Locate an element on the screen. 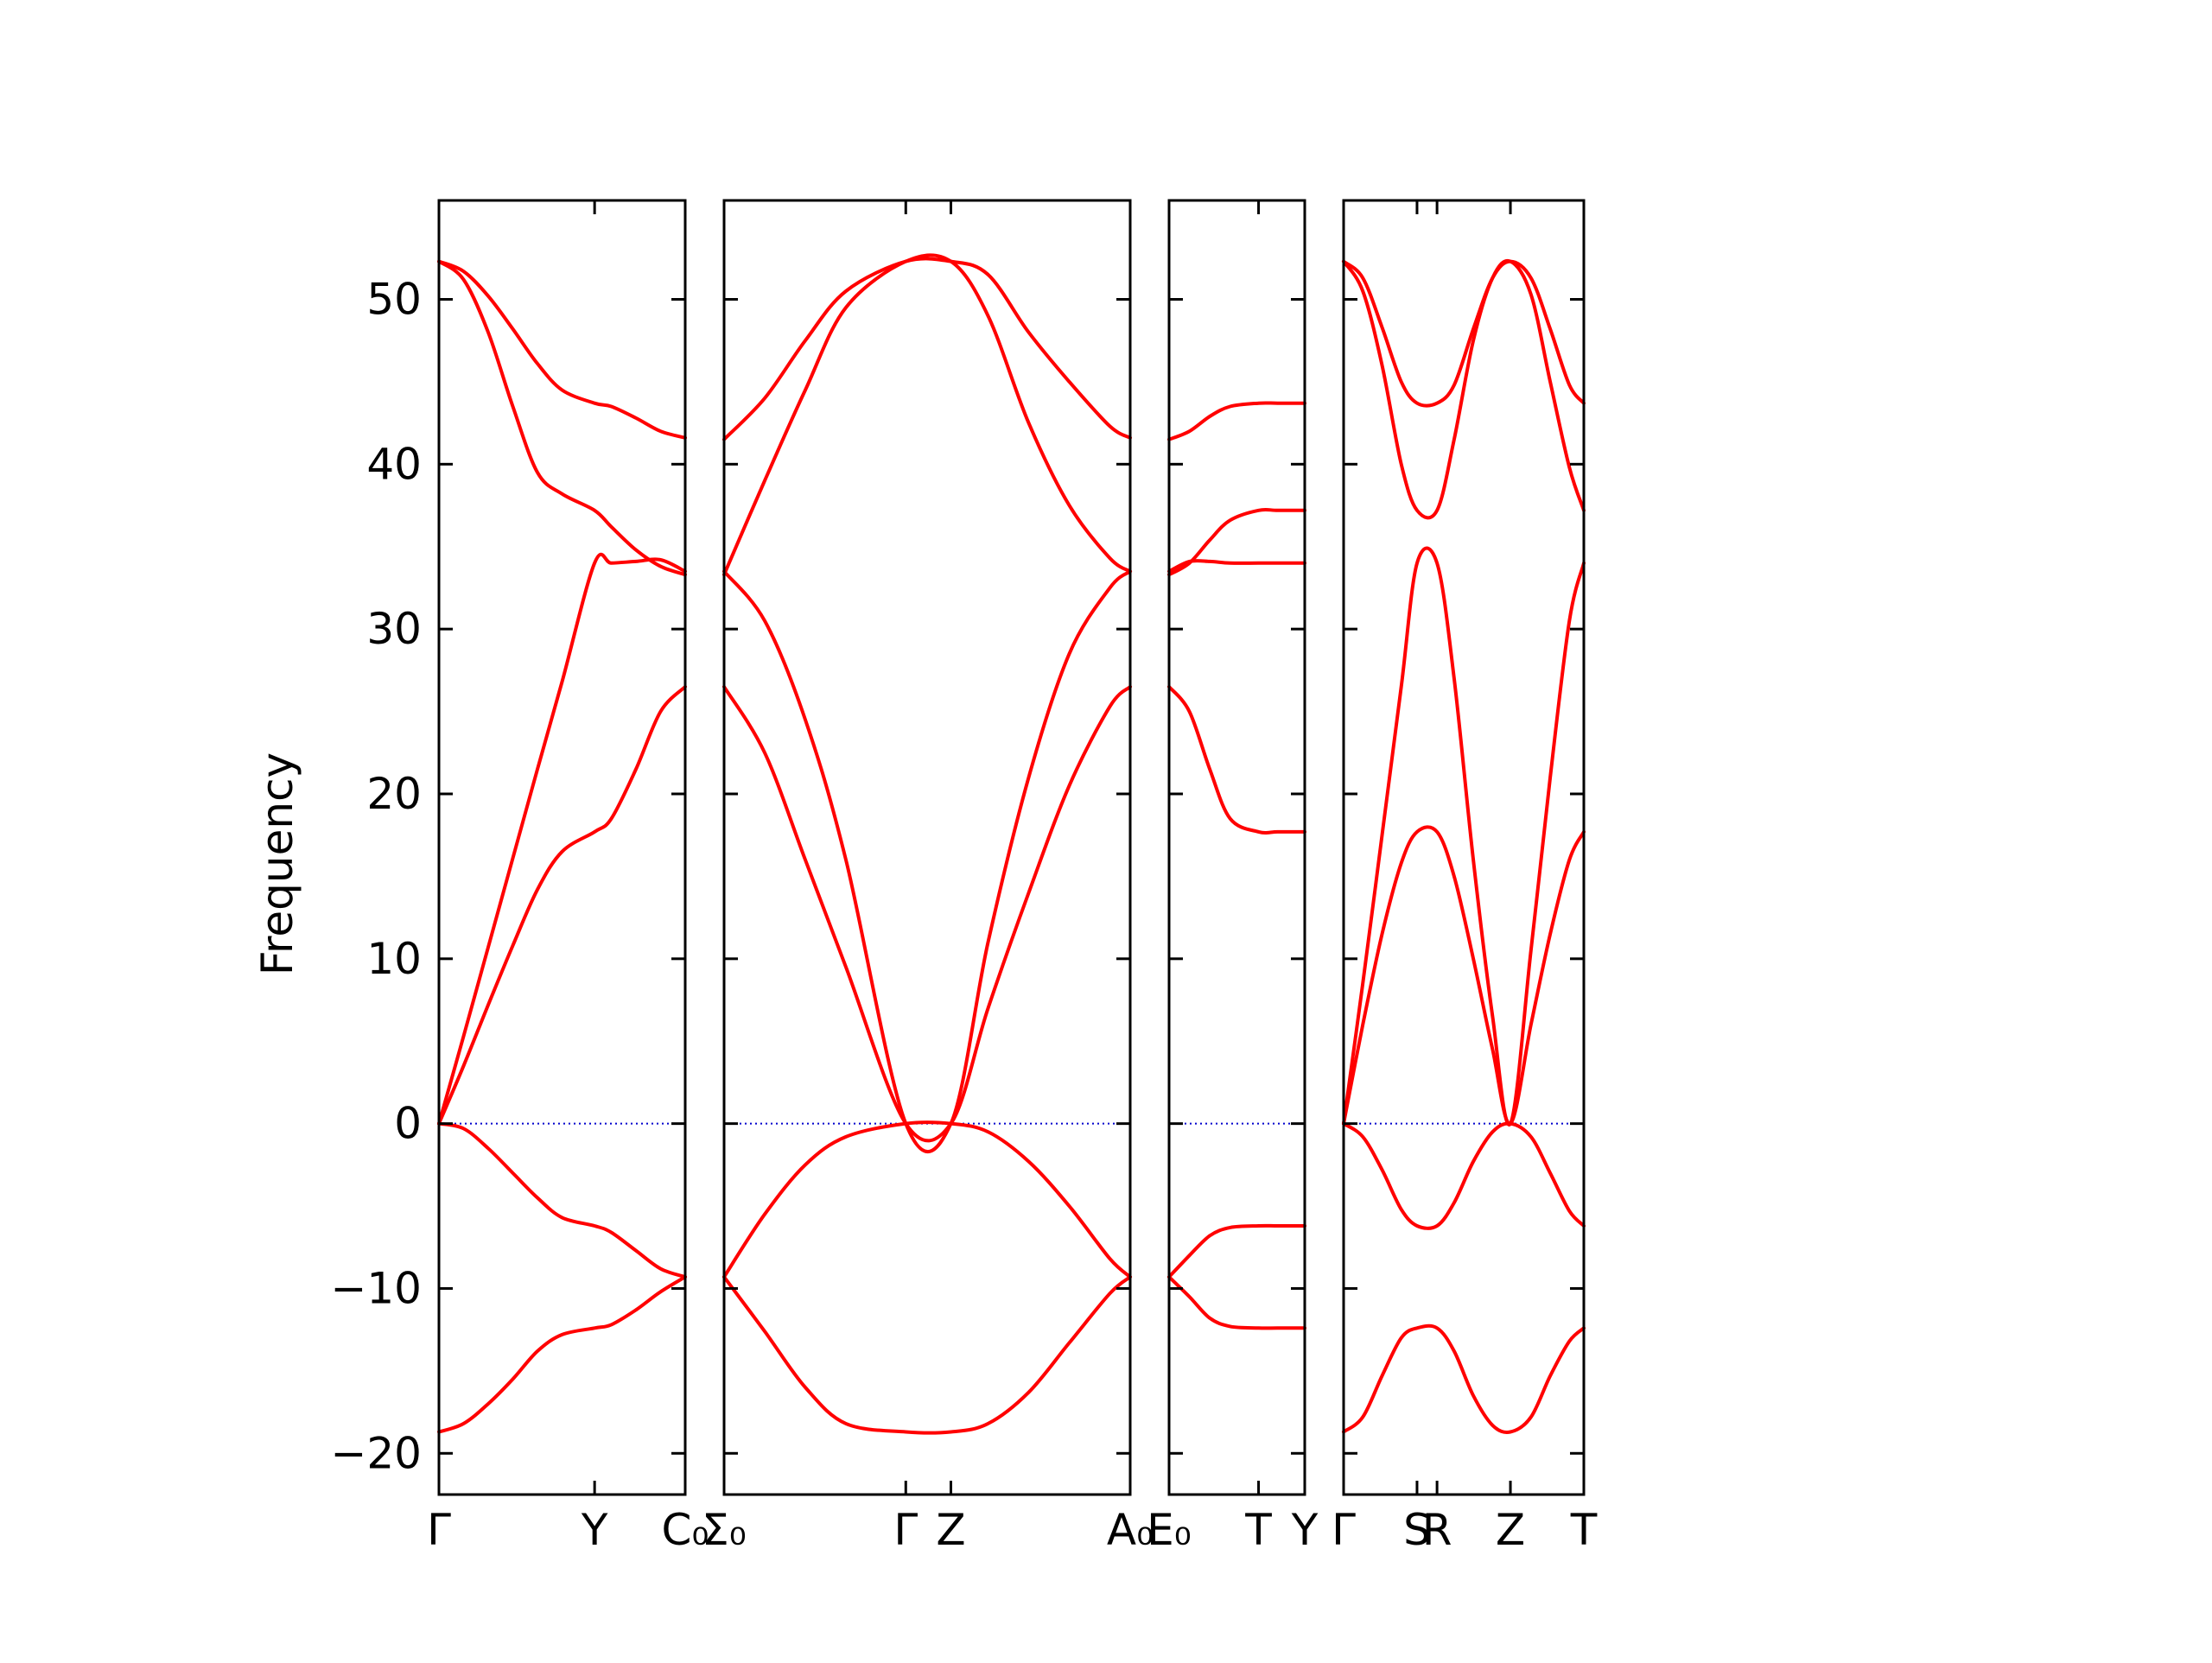  panel-3: E₀ T Y is located at coordinates (1233, 877).